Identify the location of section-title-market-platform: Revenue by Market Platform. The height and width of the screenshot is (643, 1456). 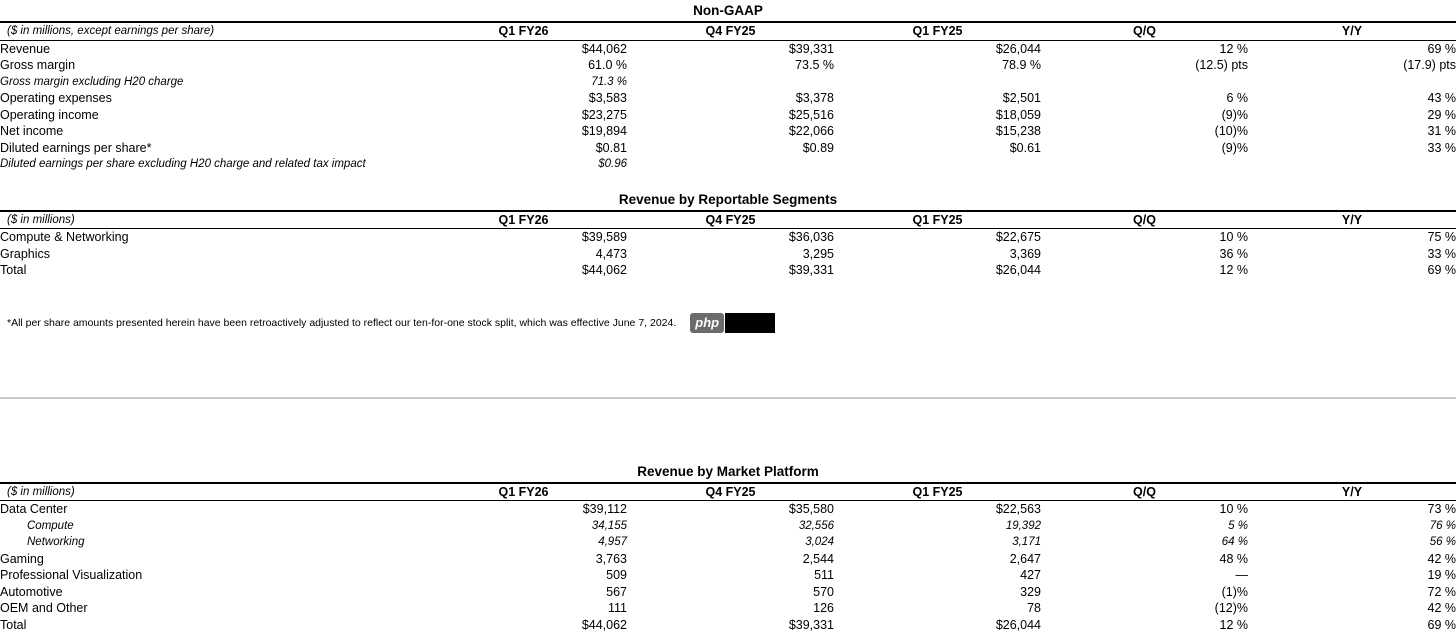
(728, 471).